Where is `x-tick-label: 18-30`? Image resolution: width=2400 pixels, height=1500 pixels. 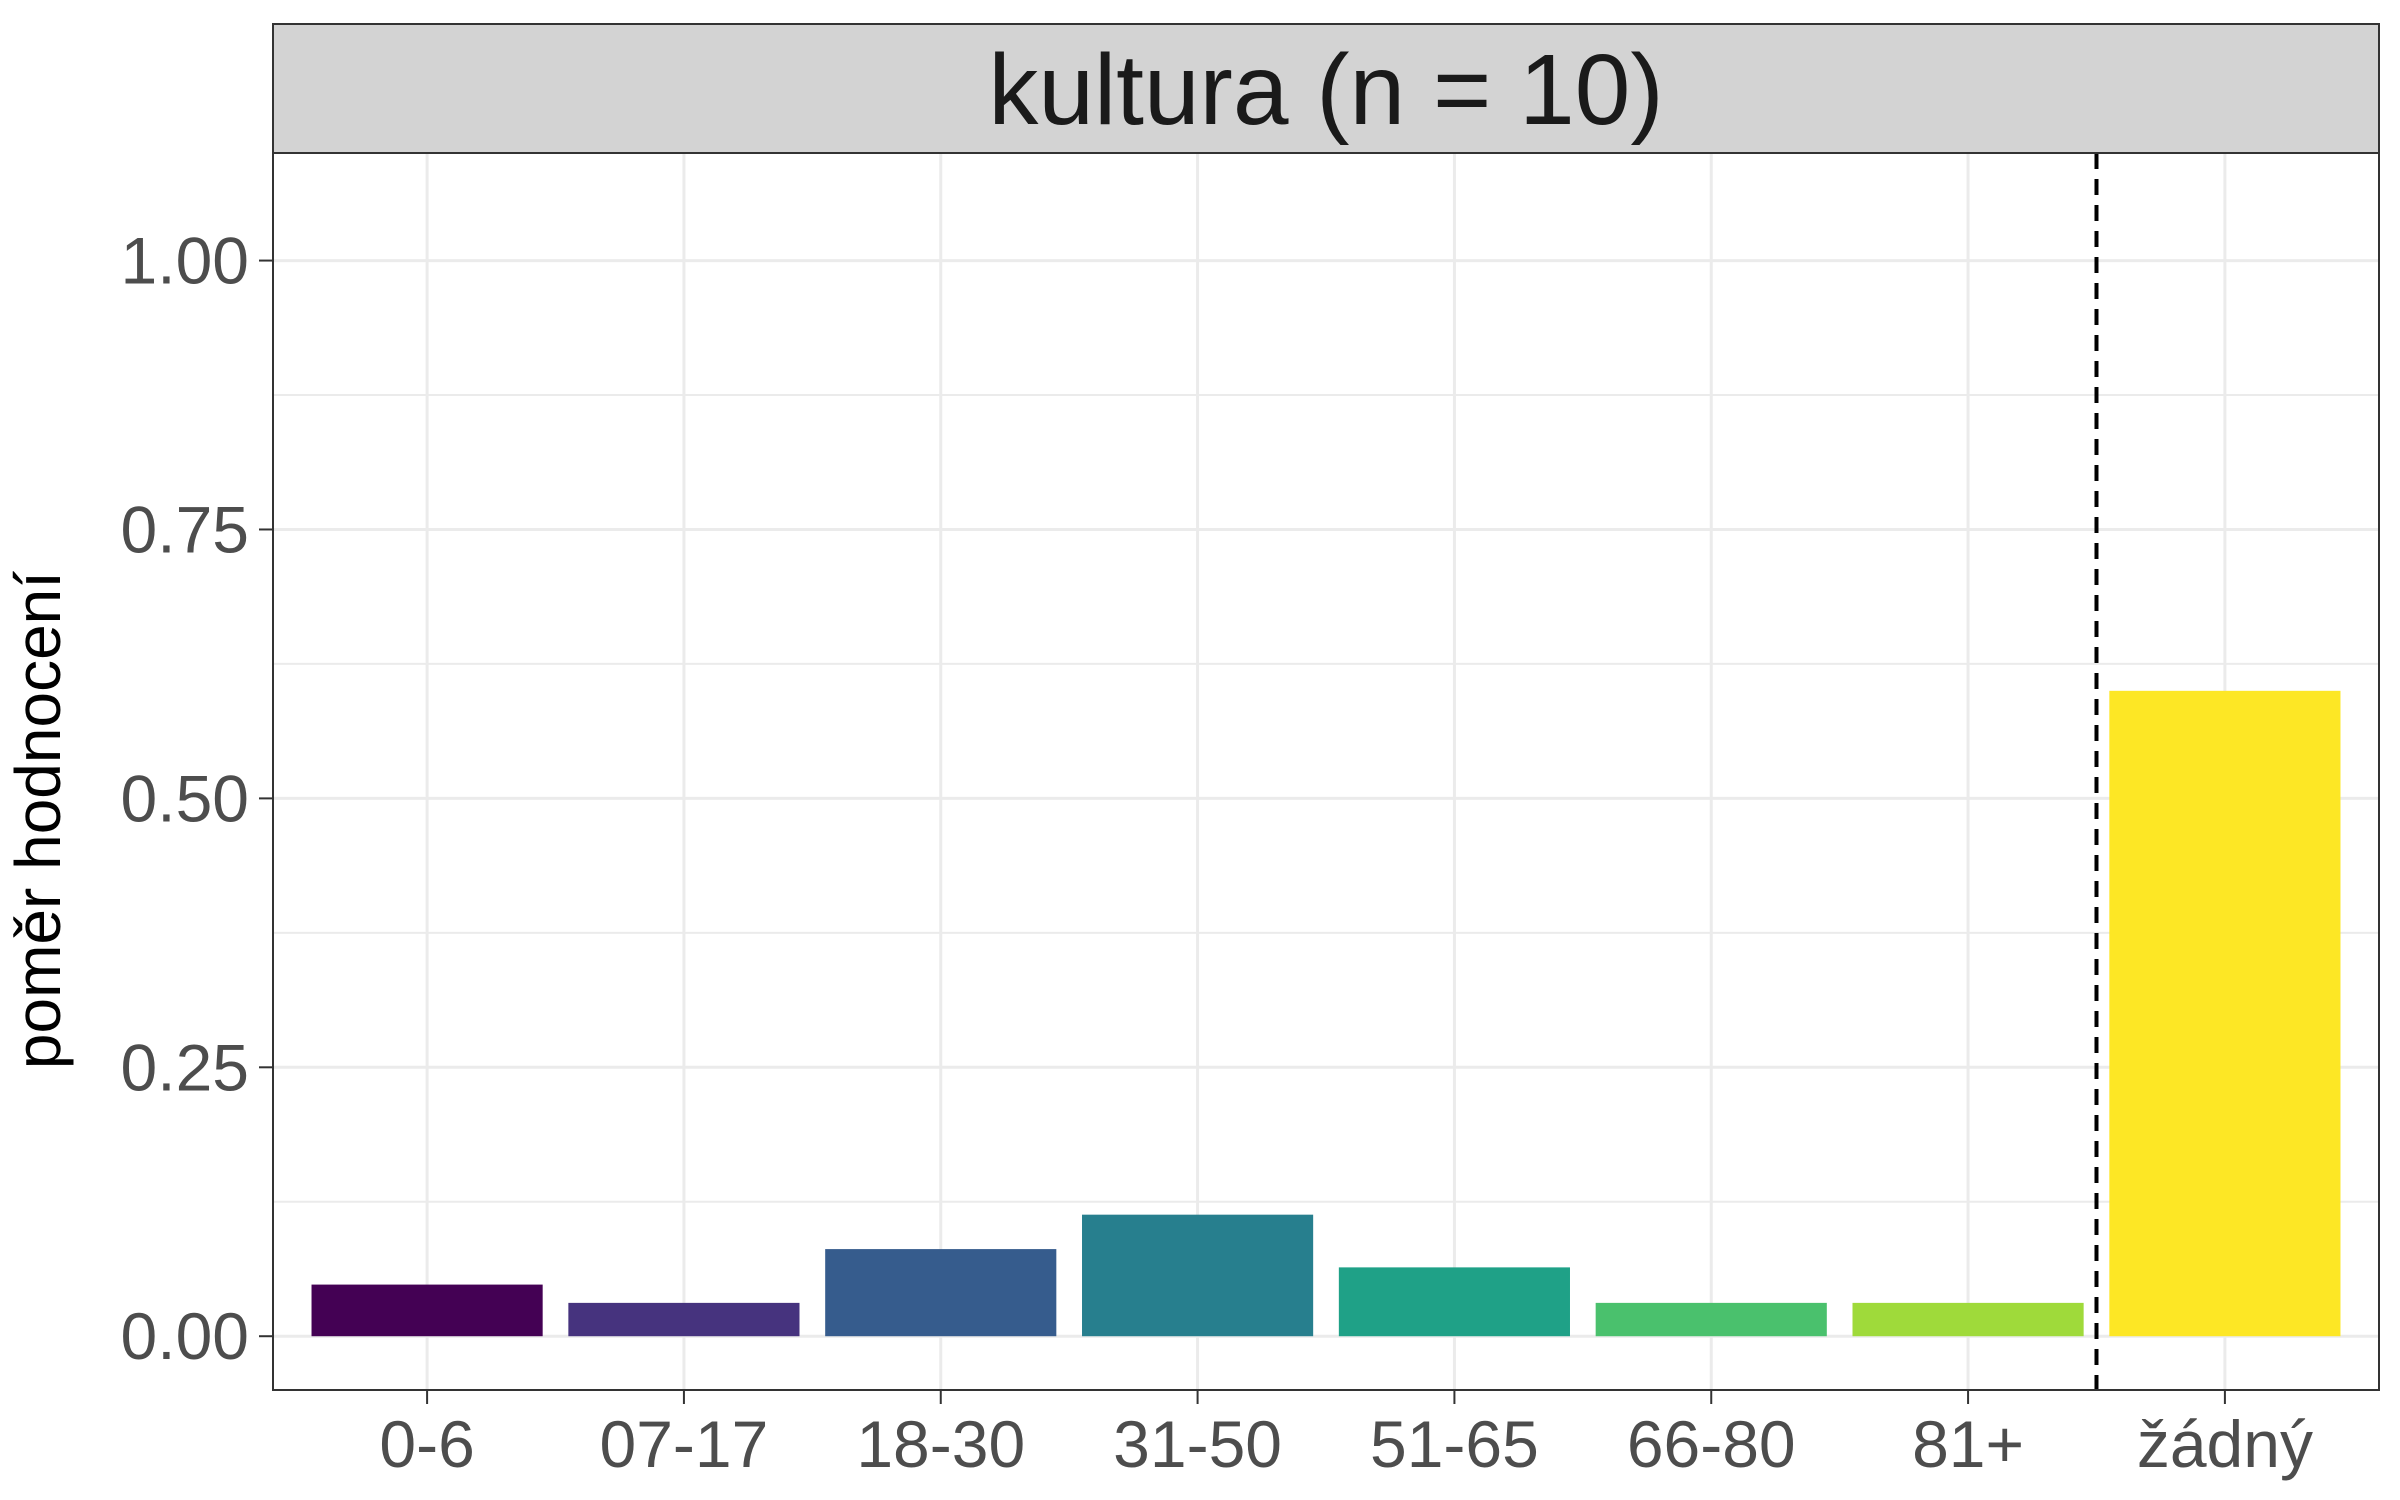
x-tick-label: 18-30 is located at coordinates (940, 1444).